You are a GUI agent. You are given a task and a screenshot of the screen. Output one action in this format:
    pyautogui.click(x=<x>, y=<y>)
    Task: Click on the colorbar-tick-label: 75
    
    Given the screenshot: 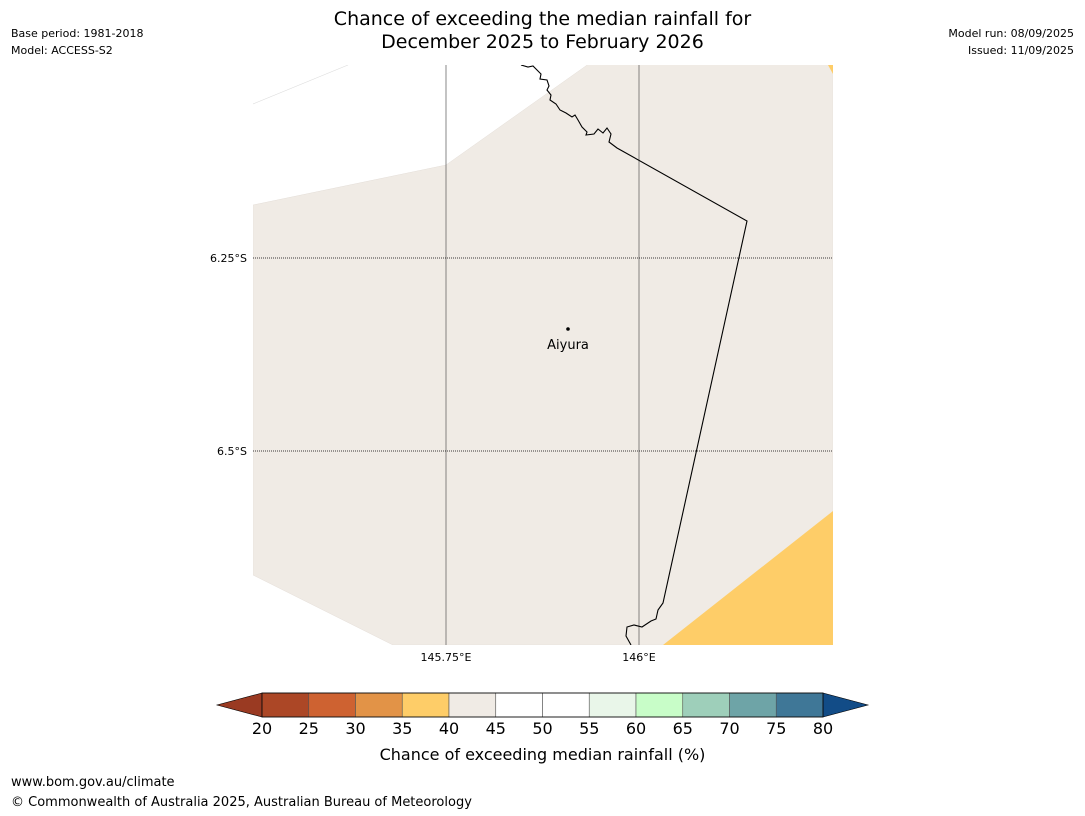 What is the action you would take?
    pyautogui.click(x=776, y=728)
    